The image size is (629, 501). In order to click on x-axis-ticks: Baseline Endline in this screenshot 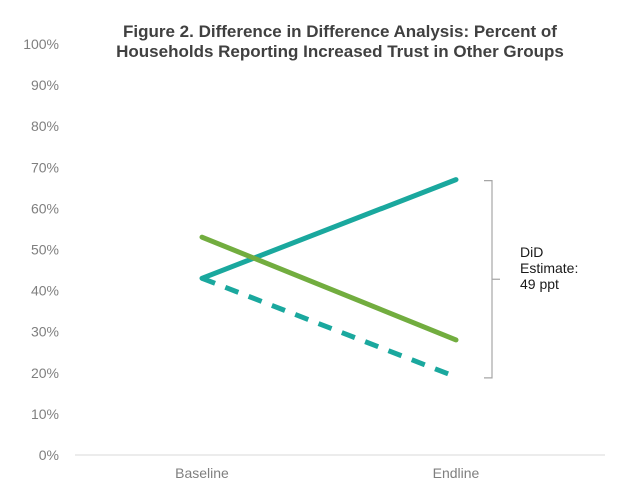, I will do `click(327, 473)`.